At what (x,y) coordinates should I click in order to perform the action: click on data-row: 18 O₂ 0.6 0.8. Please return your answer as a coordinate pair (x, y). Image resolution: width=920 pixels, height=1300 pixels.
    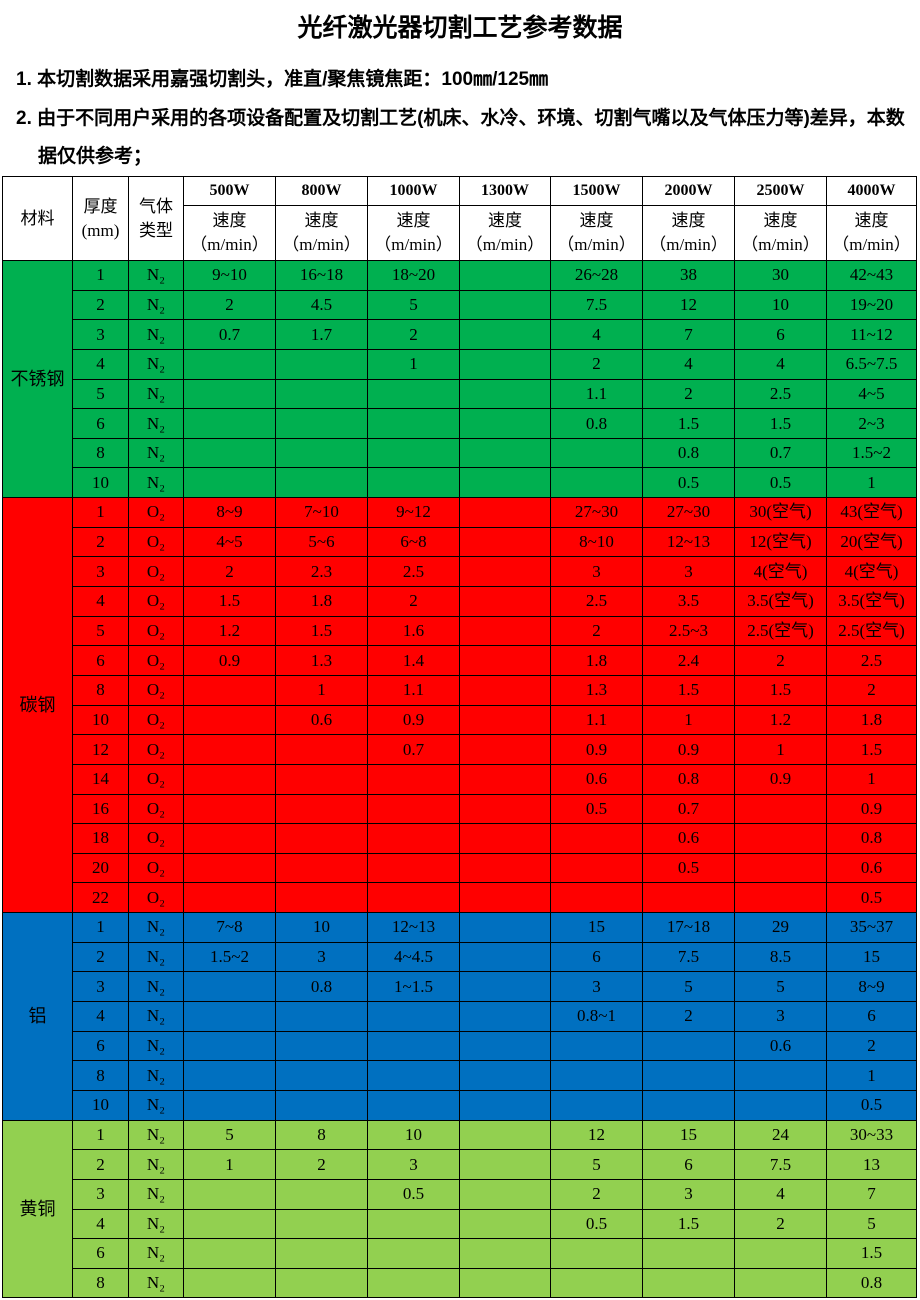
    Looking at the image, I should click on (459, 838).